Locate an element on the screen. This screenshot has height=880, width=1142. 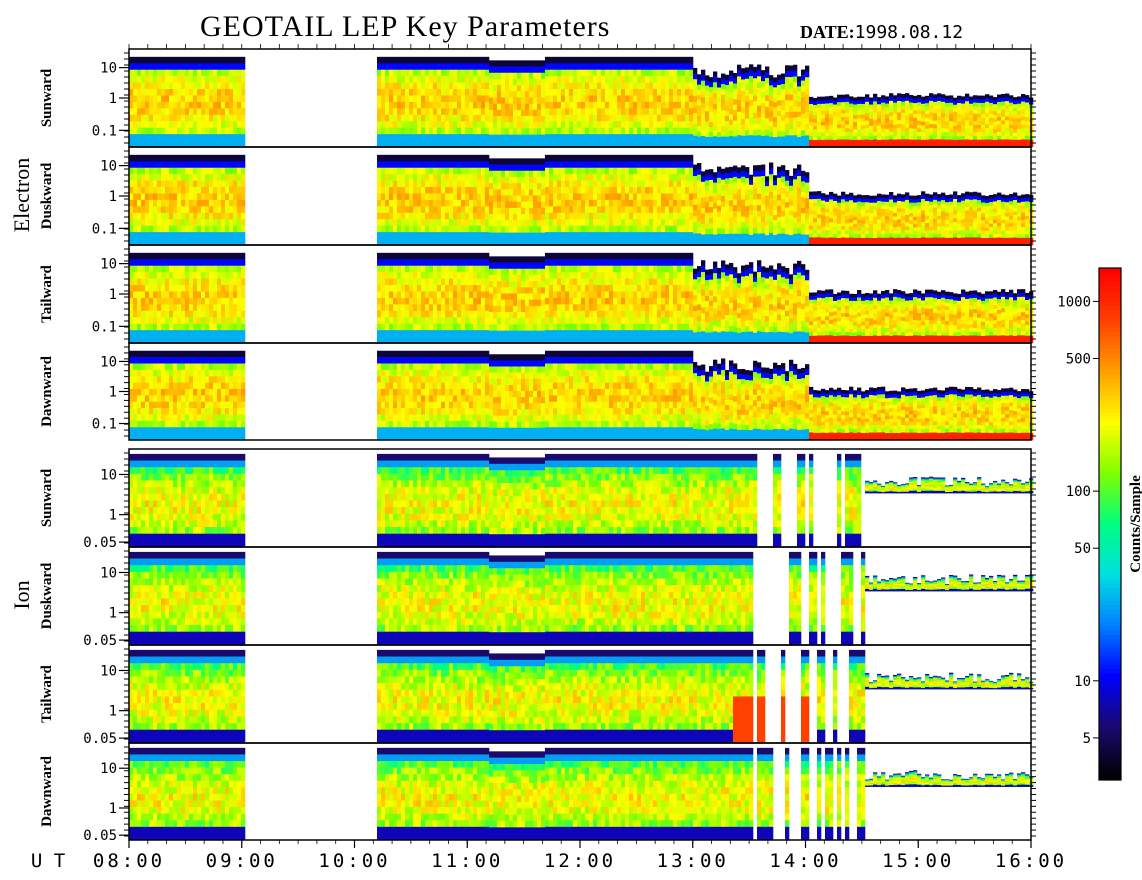
date-label: DATE:1998.08.12 is located at coordinates (881, 32).